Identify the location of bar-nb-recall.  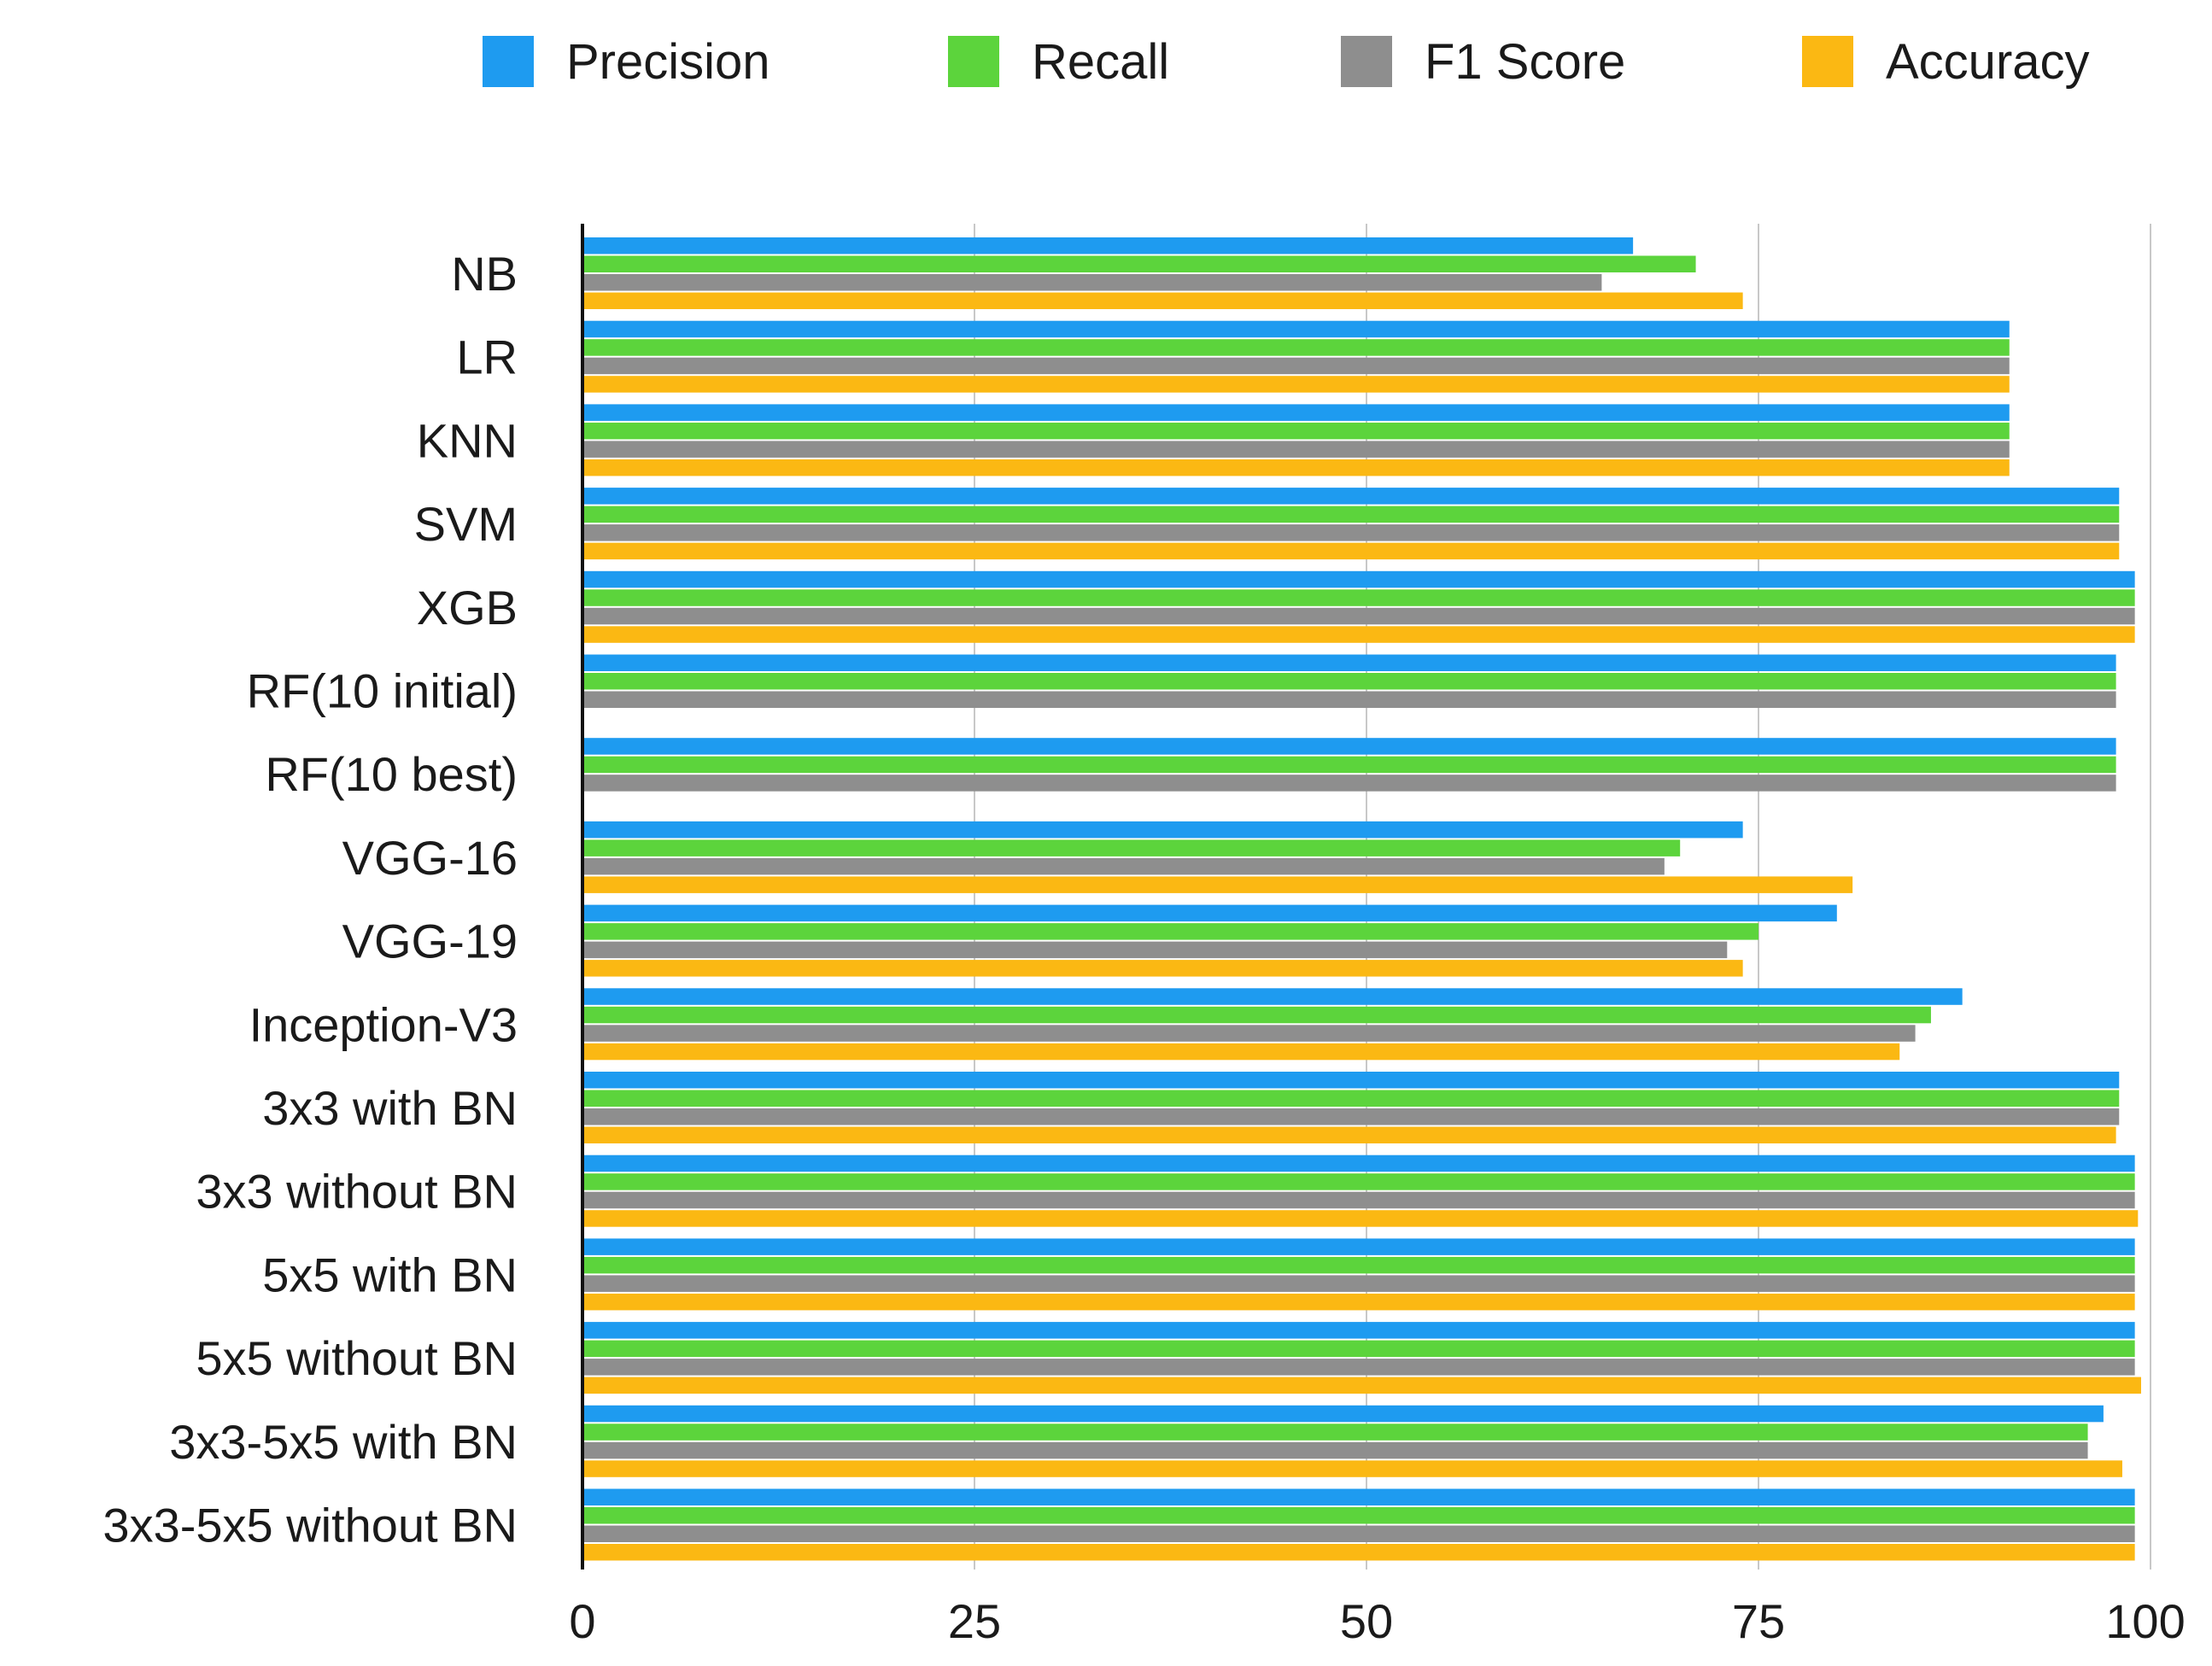
(1140, 263).